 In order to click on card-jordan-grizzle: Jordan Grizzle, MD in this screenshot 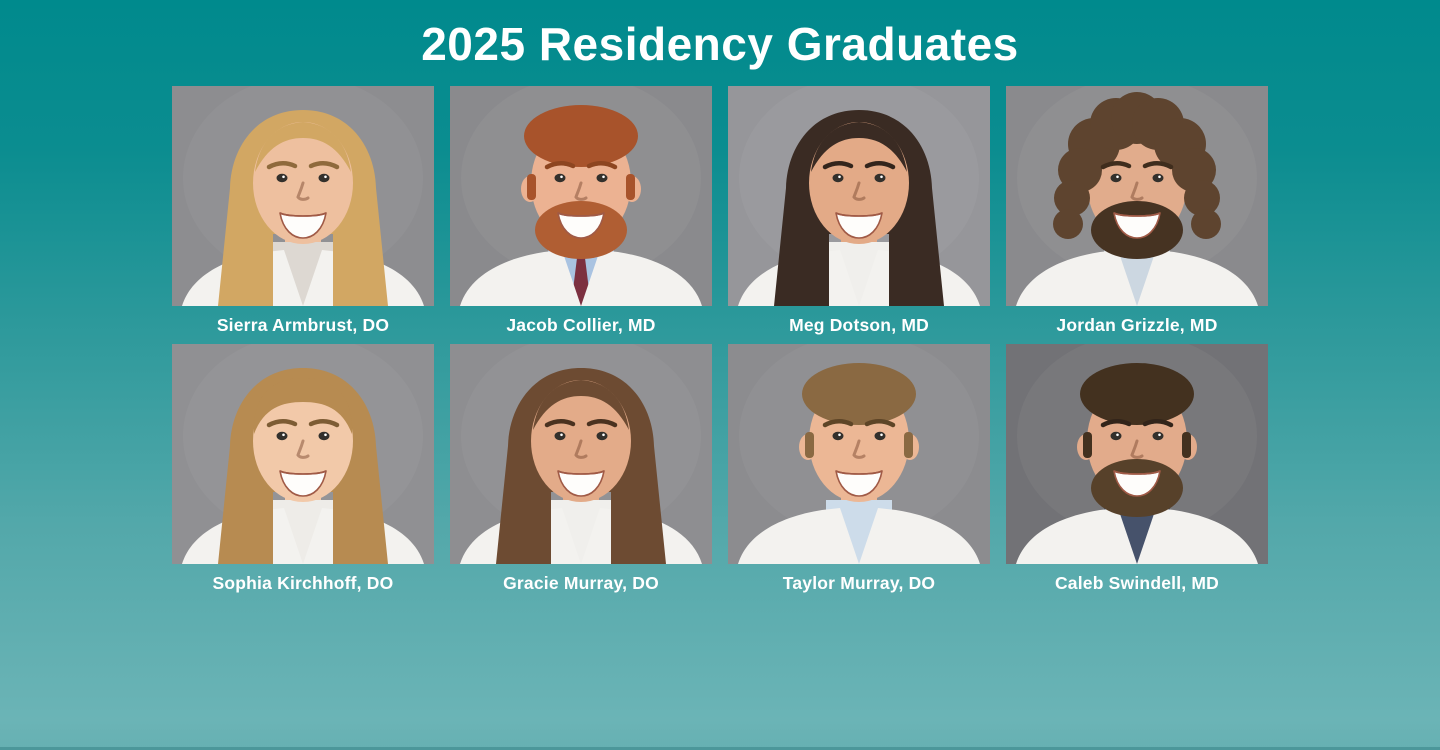, I will do `click(1137, 215)`.